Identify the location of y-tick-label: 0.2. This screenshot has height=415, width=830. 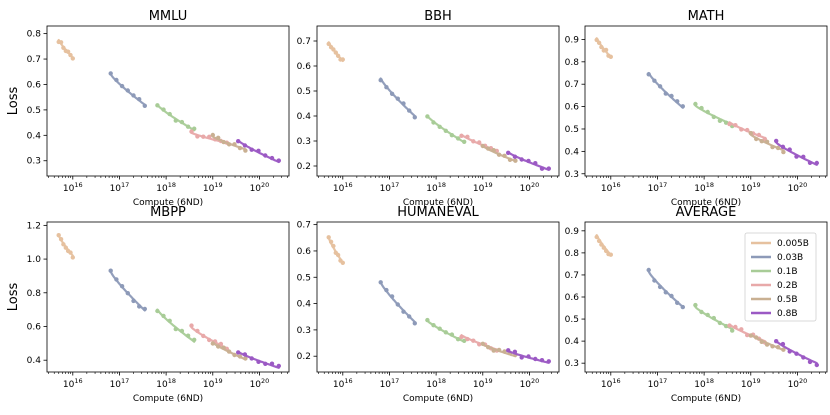
(304, 357).